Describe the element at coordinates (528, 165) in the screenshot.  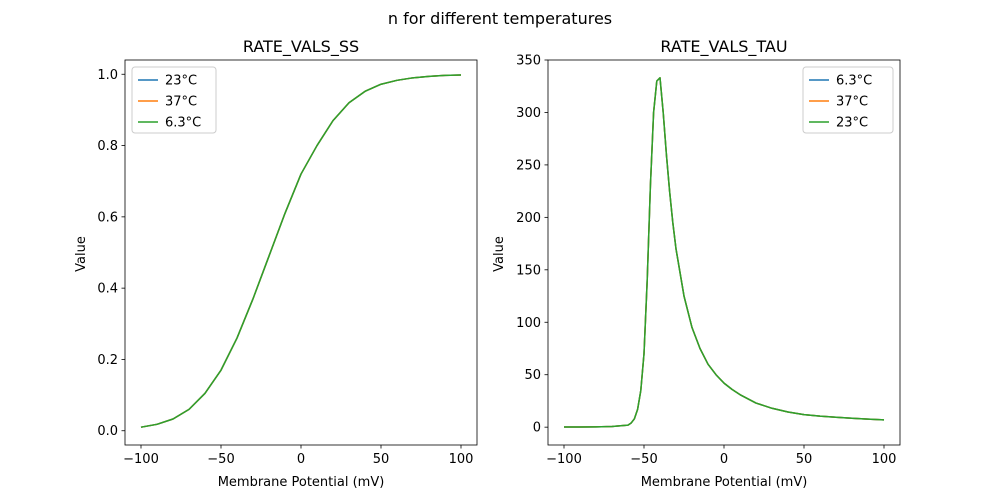
I see `subplot-tau-ytick-label: 250` at that location.